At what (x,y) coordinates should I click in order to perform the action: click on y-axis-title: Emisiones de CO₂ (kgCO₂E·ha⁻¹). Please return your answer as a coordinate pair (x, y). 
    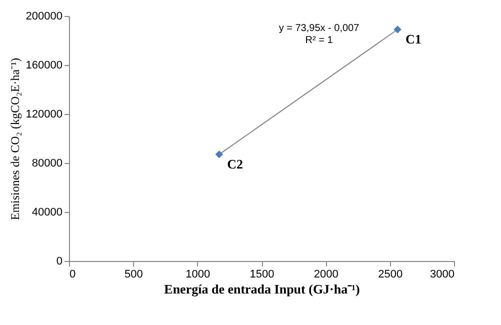
    Looking at the image, I should click on (15, 139).